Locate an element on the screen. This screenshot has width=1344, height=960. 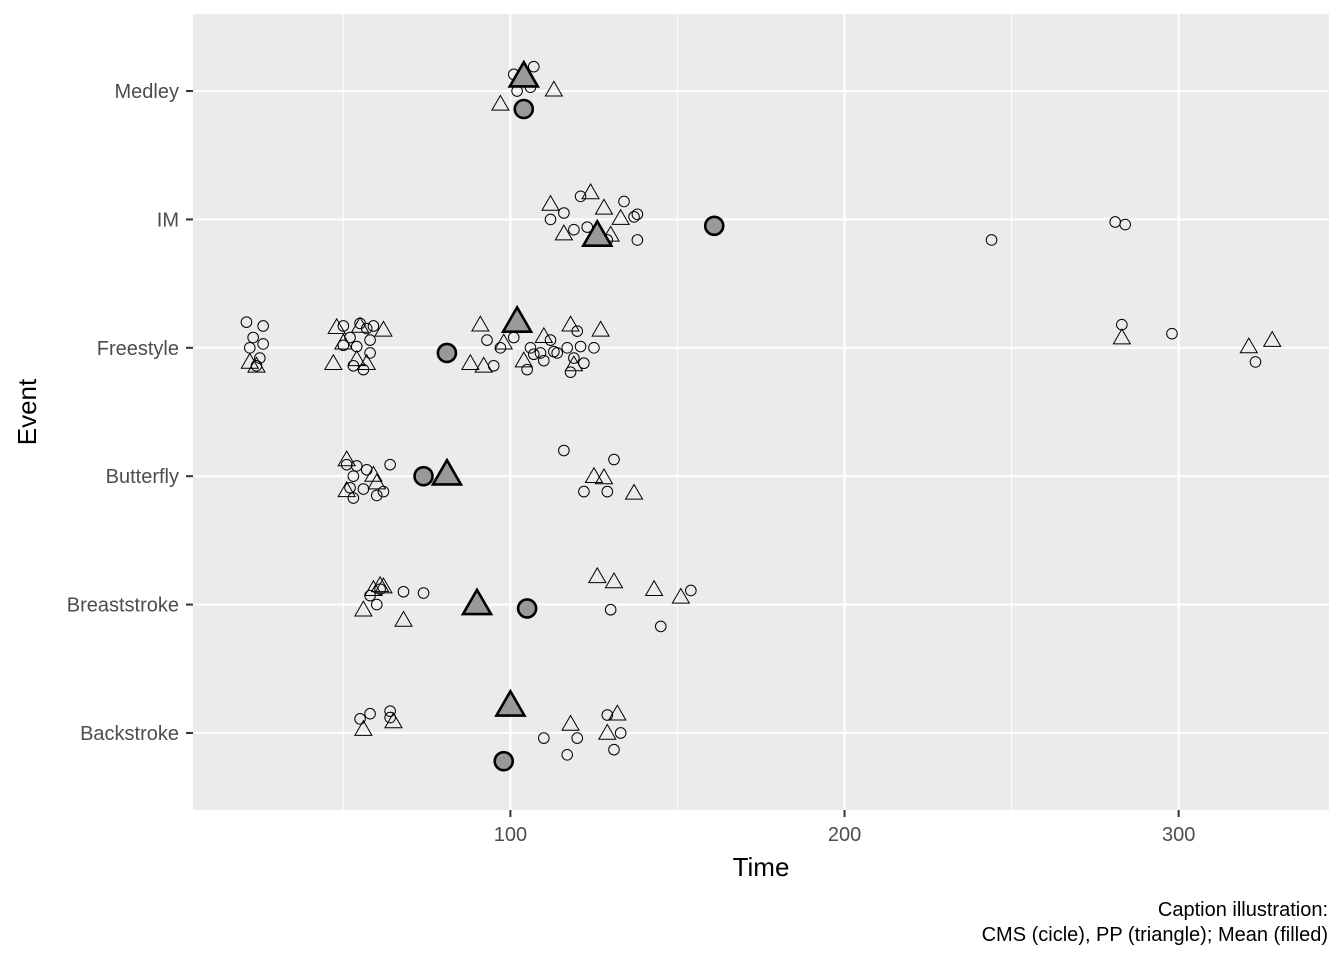
x-axis-tick-label: 200 is located at coordinates (844, 835).